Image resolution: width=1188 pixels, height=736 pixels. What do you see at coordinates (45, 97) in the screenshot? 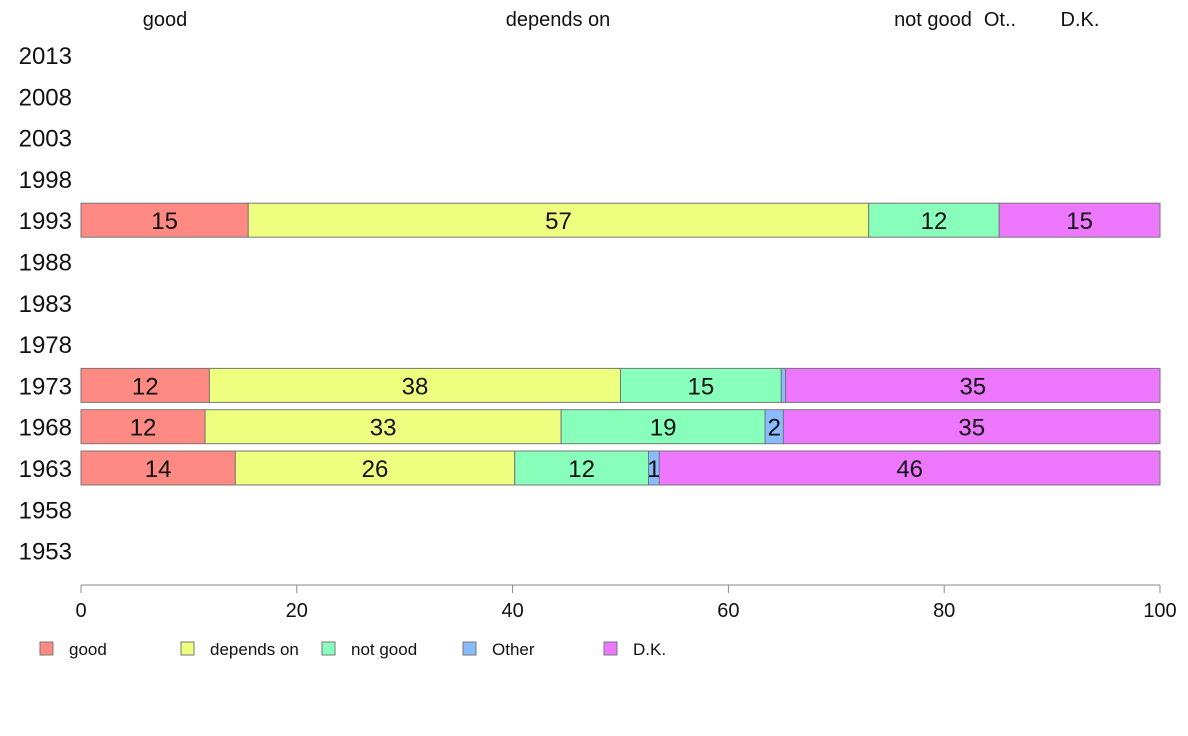
I see `y-label-2008: 2008` at bounding box center [45, 97].